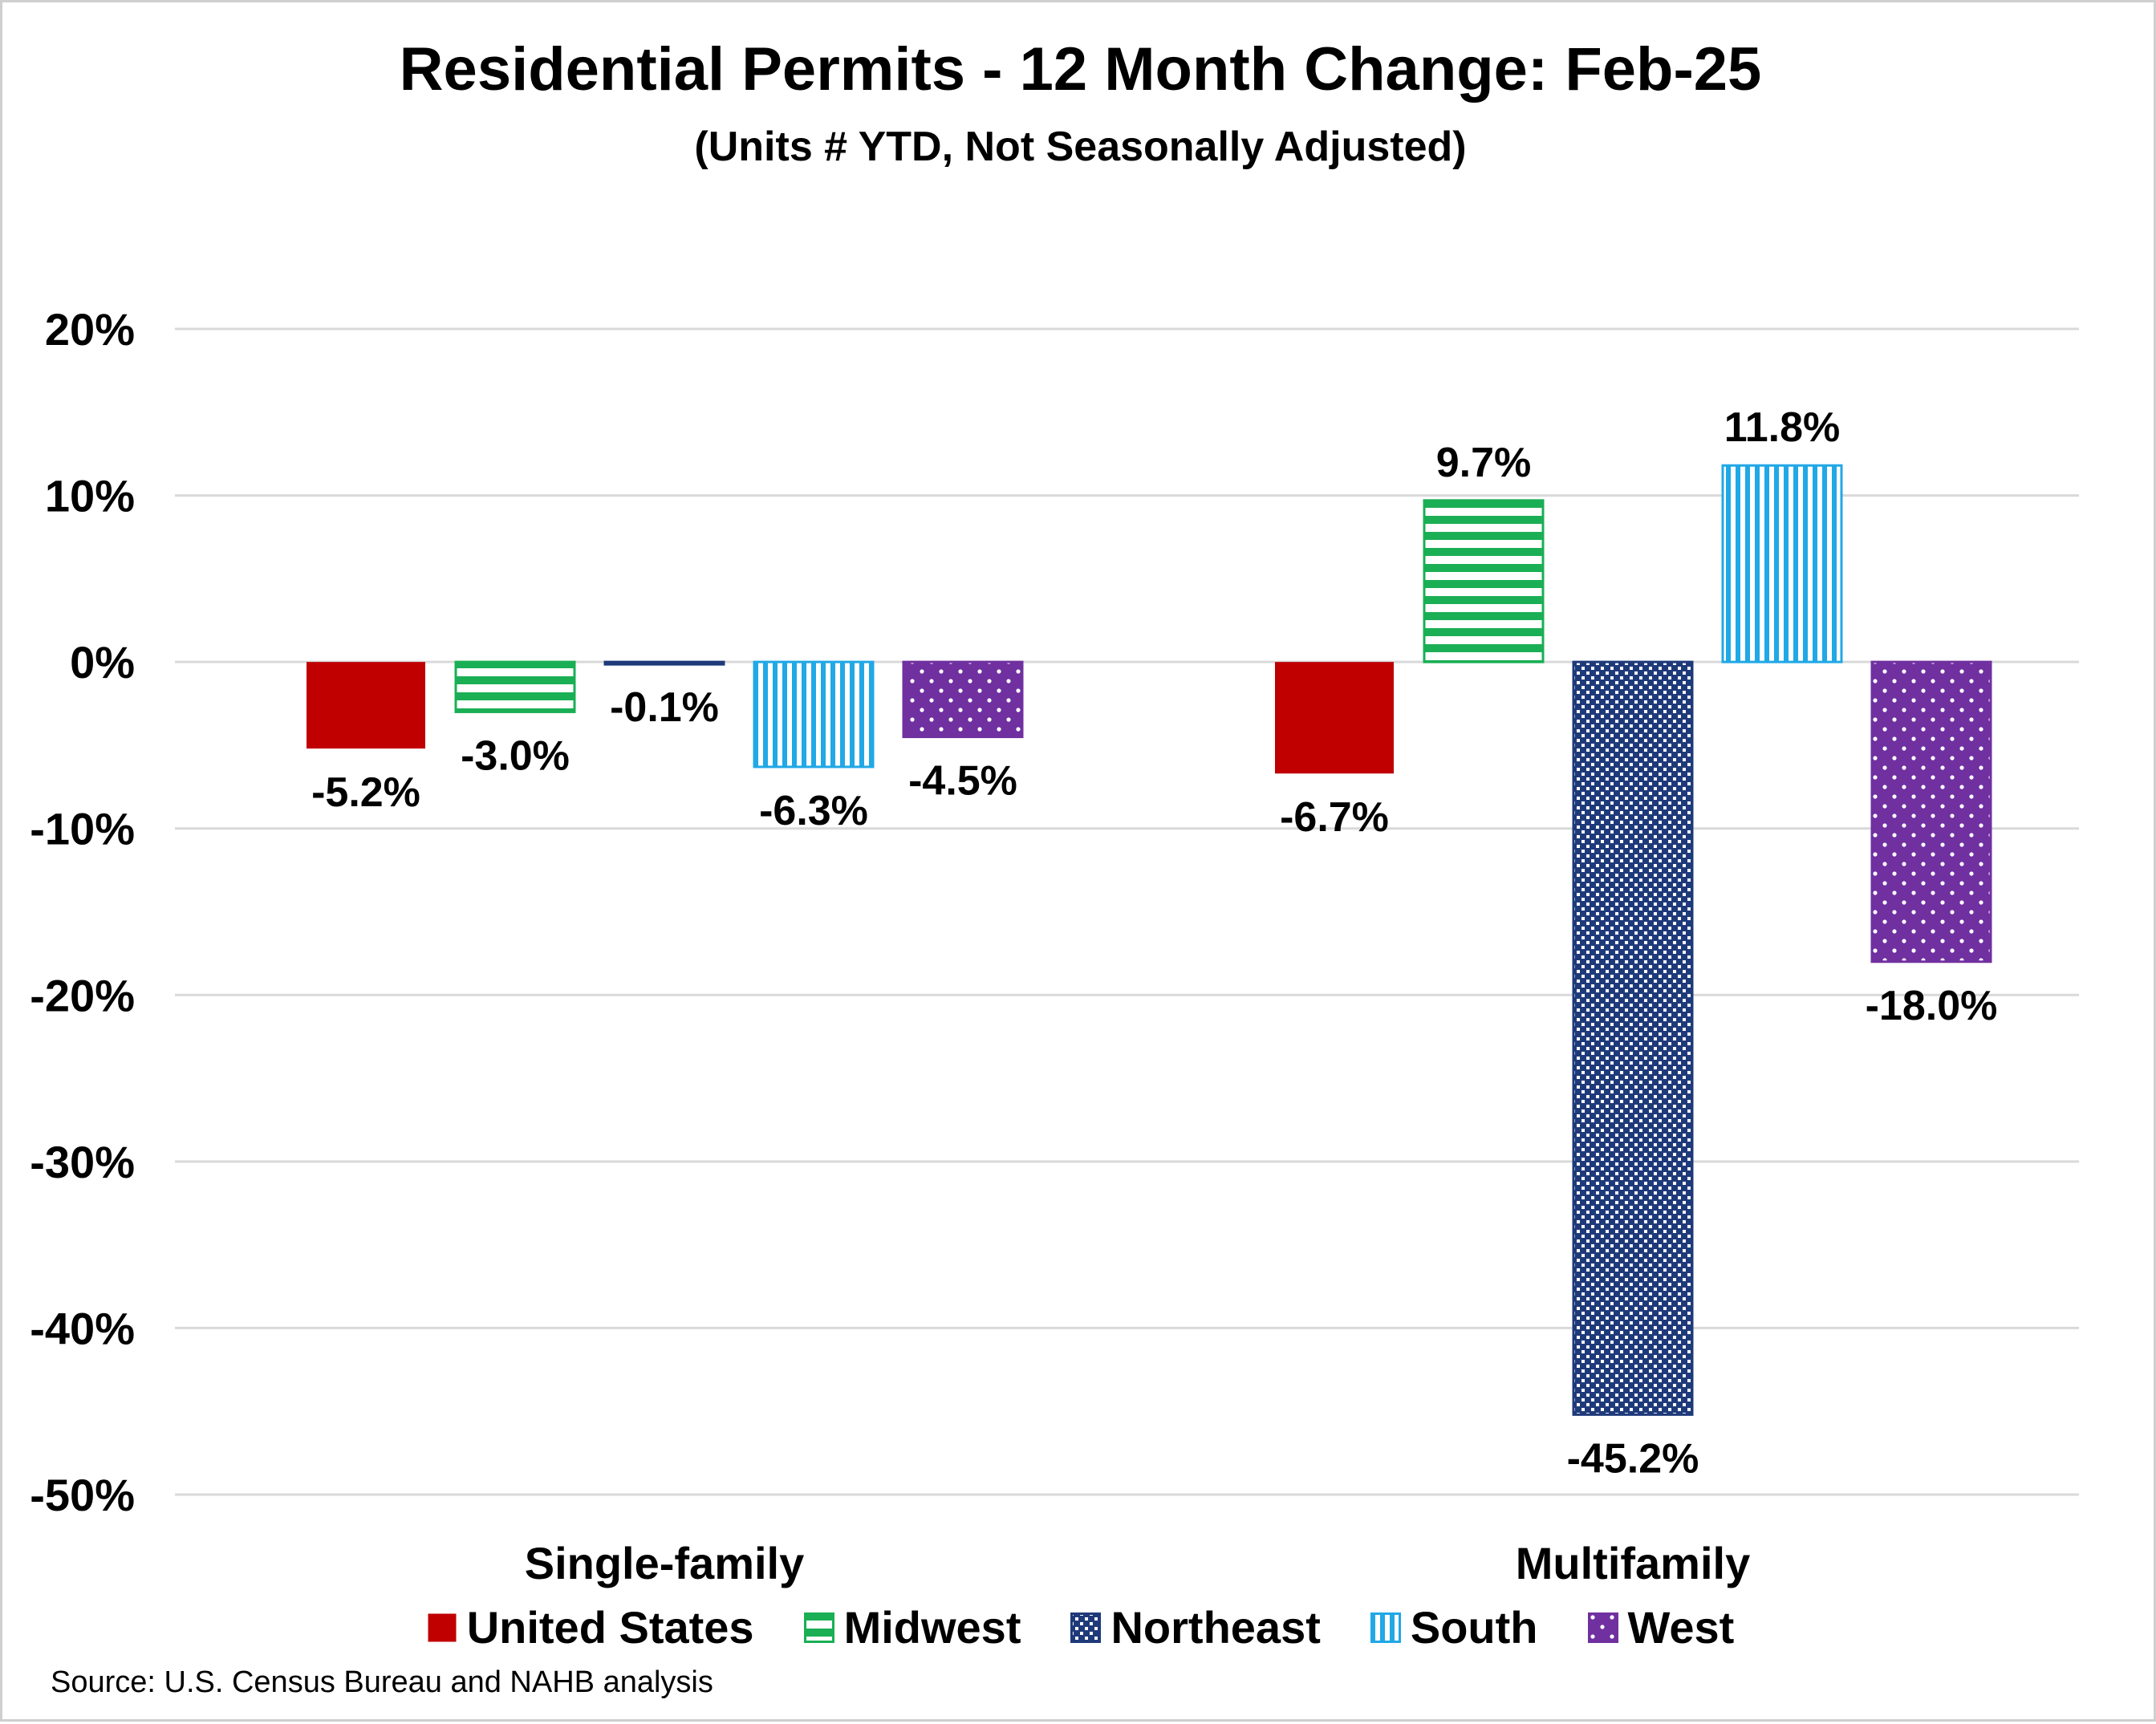  Describe the element at coordinates (102, 662) in the screenshot. I see `y-tick-label: 0%` at that location.